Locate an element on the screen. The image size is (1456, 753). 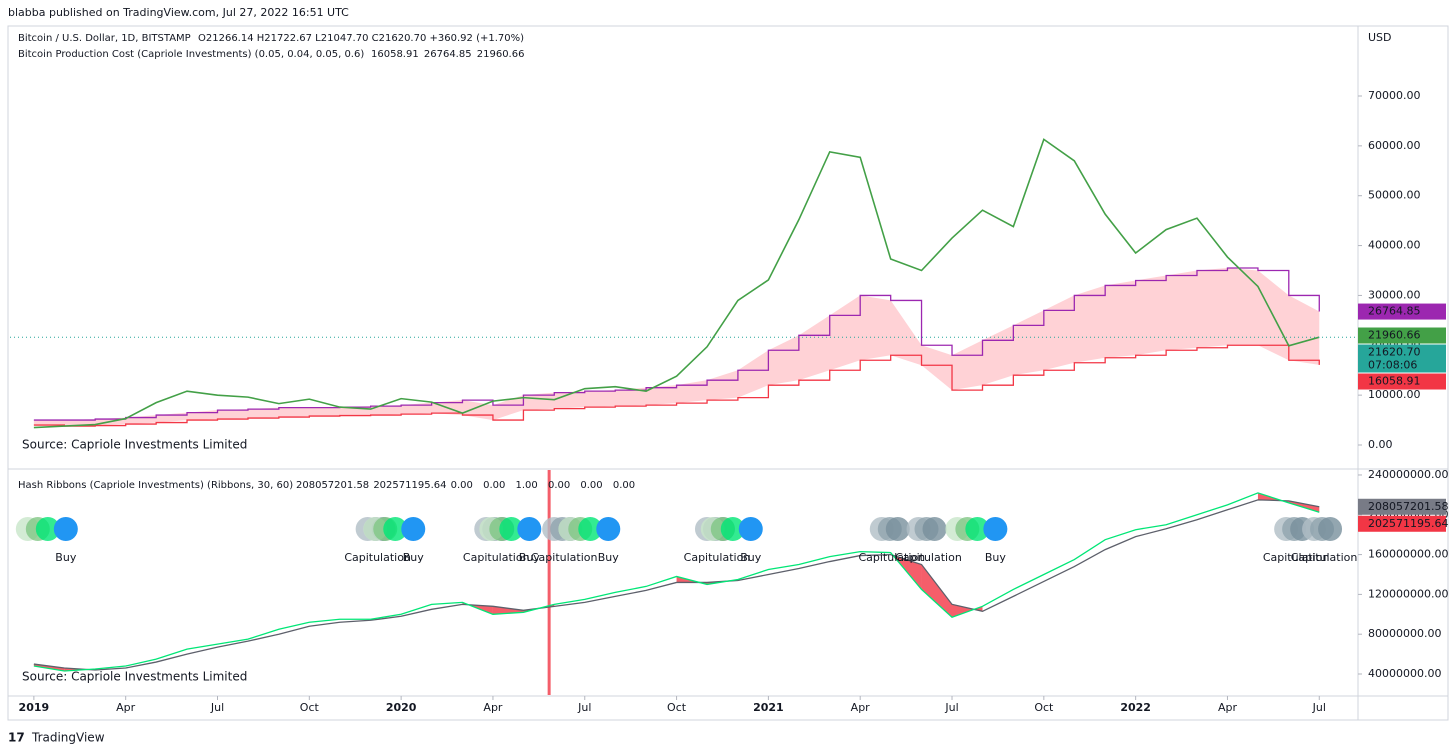
y-tick-label: 80000000.00 is located at coordinates (1404, 633).